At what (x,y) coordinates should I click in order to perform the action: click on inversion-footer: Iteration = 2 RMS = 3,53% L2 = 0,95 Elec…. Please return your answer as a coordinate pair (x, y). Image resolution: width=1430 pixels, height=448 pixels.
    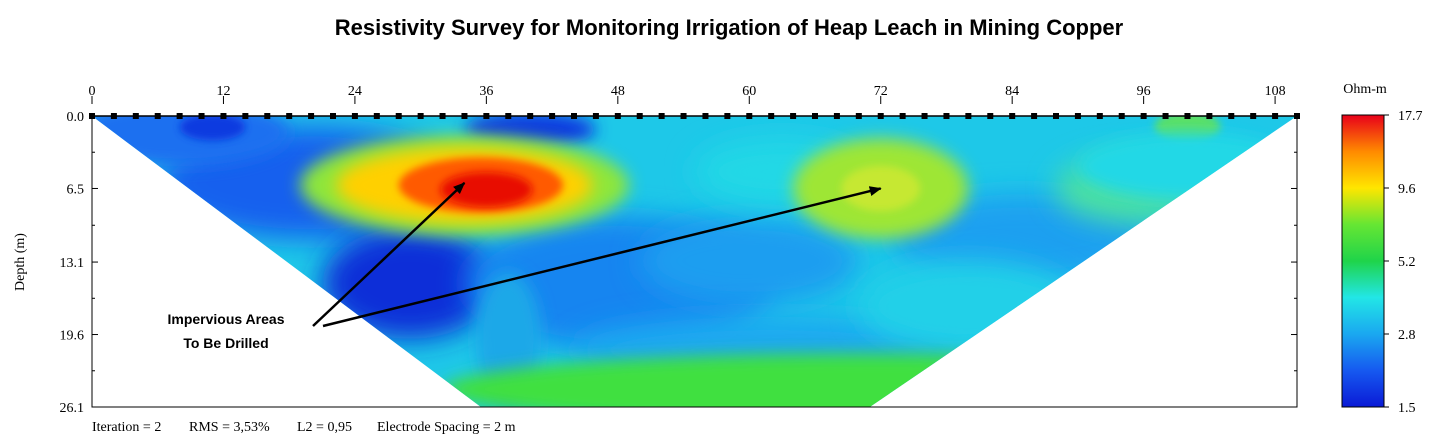
    Looking at the image, I should click on (304, 427).